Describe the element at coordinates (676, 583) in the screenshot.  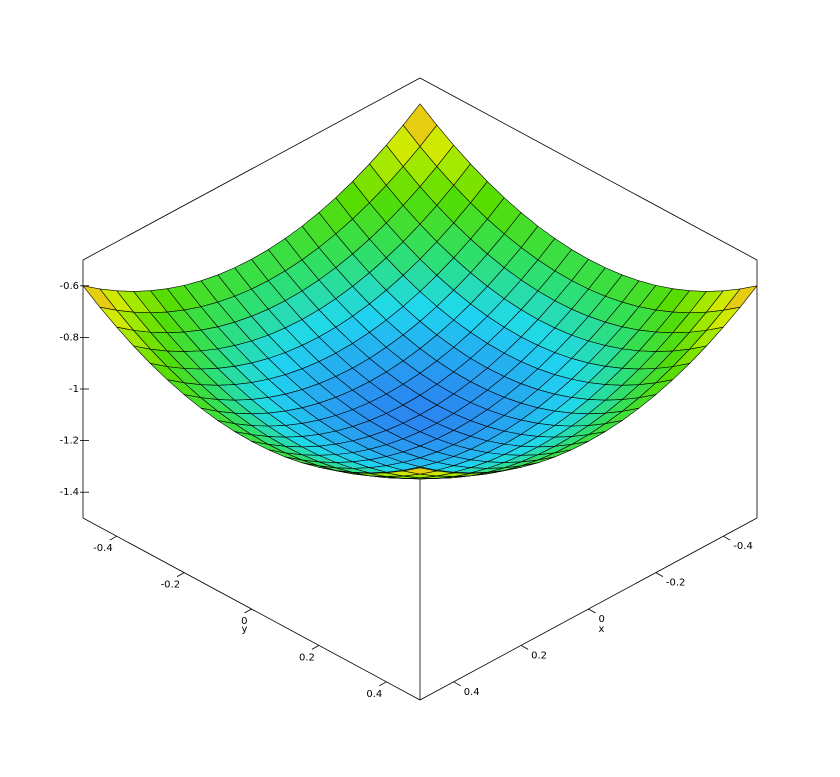
I see `x-tick-label: -0.2` at that location.